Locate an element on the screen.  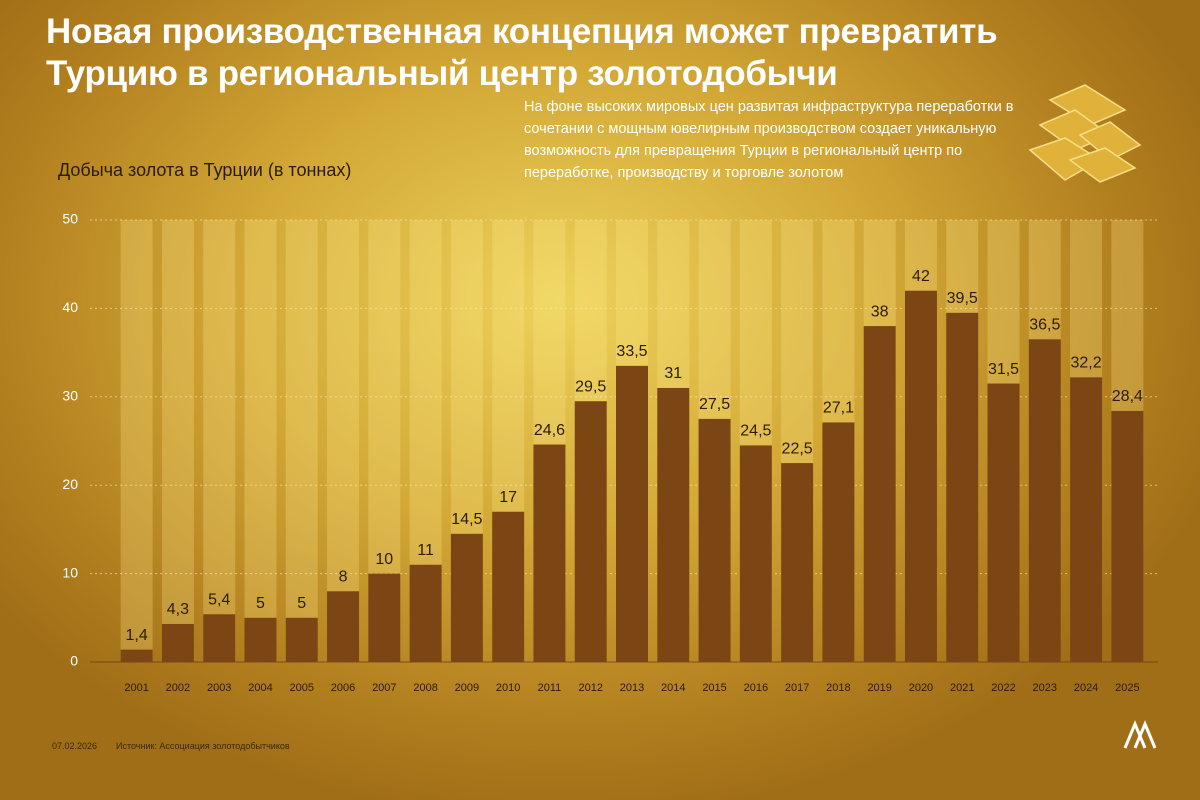
x-tick-label: 2010 is located at coordinates (508, 688).